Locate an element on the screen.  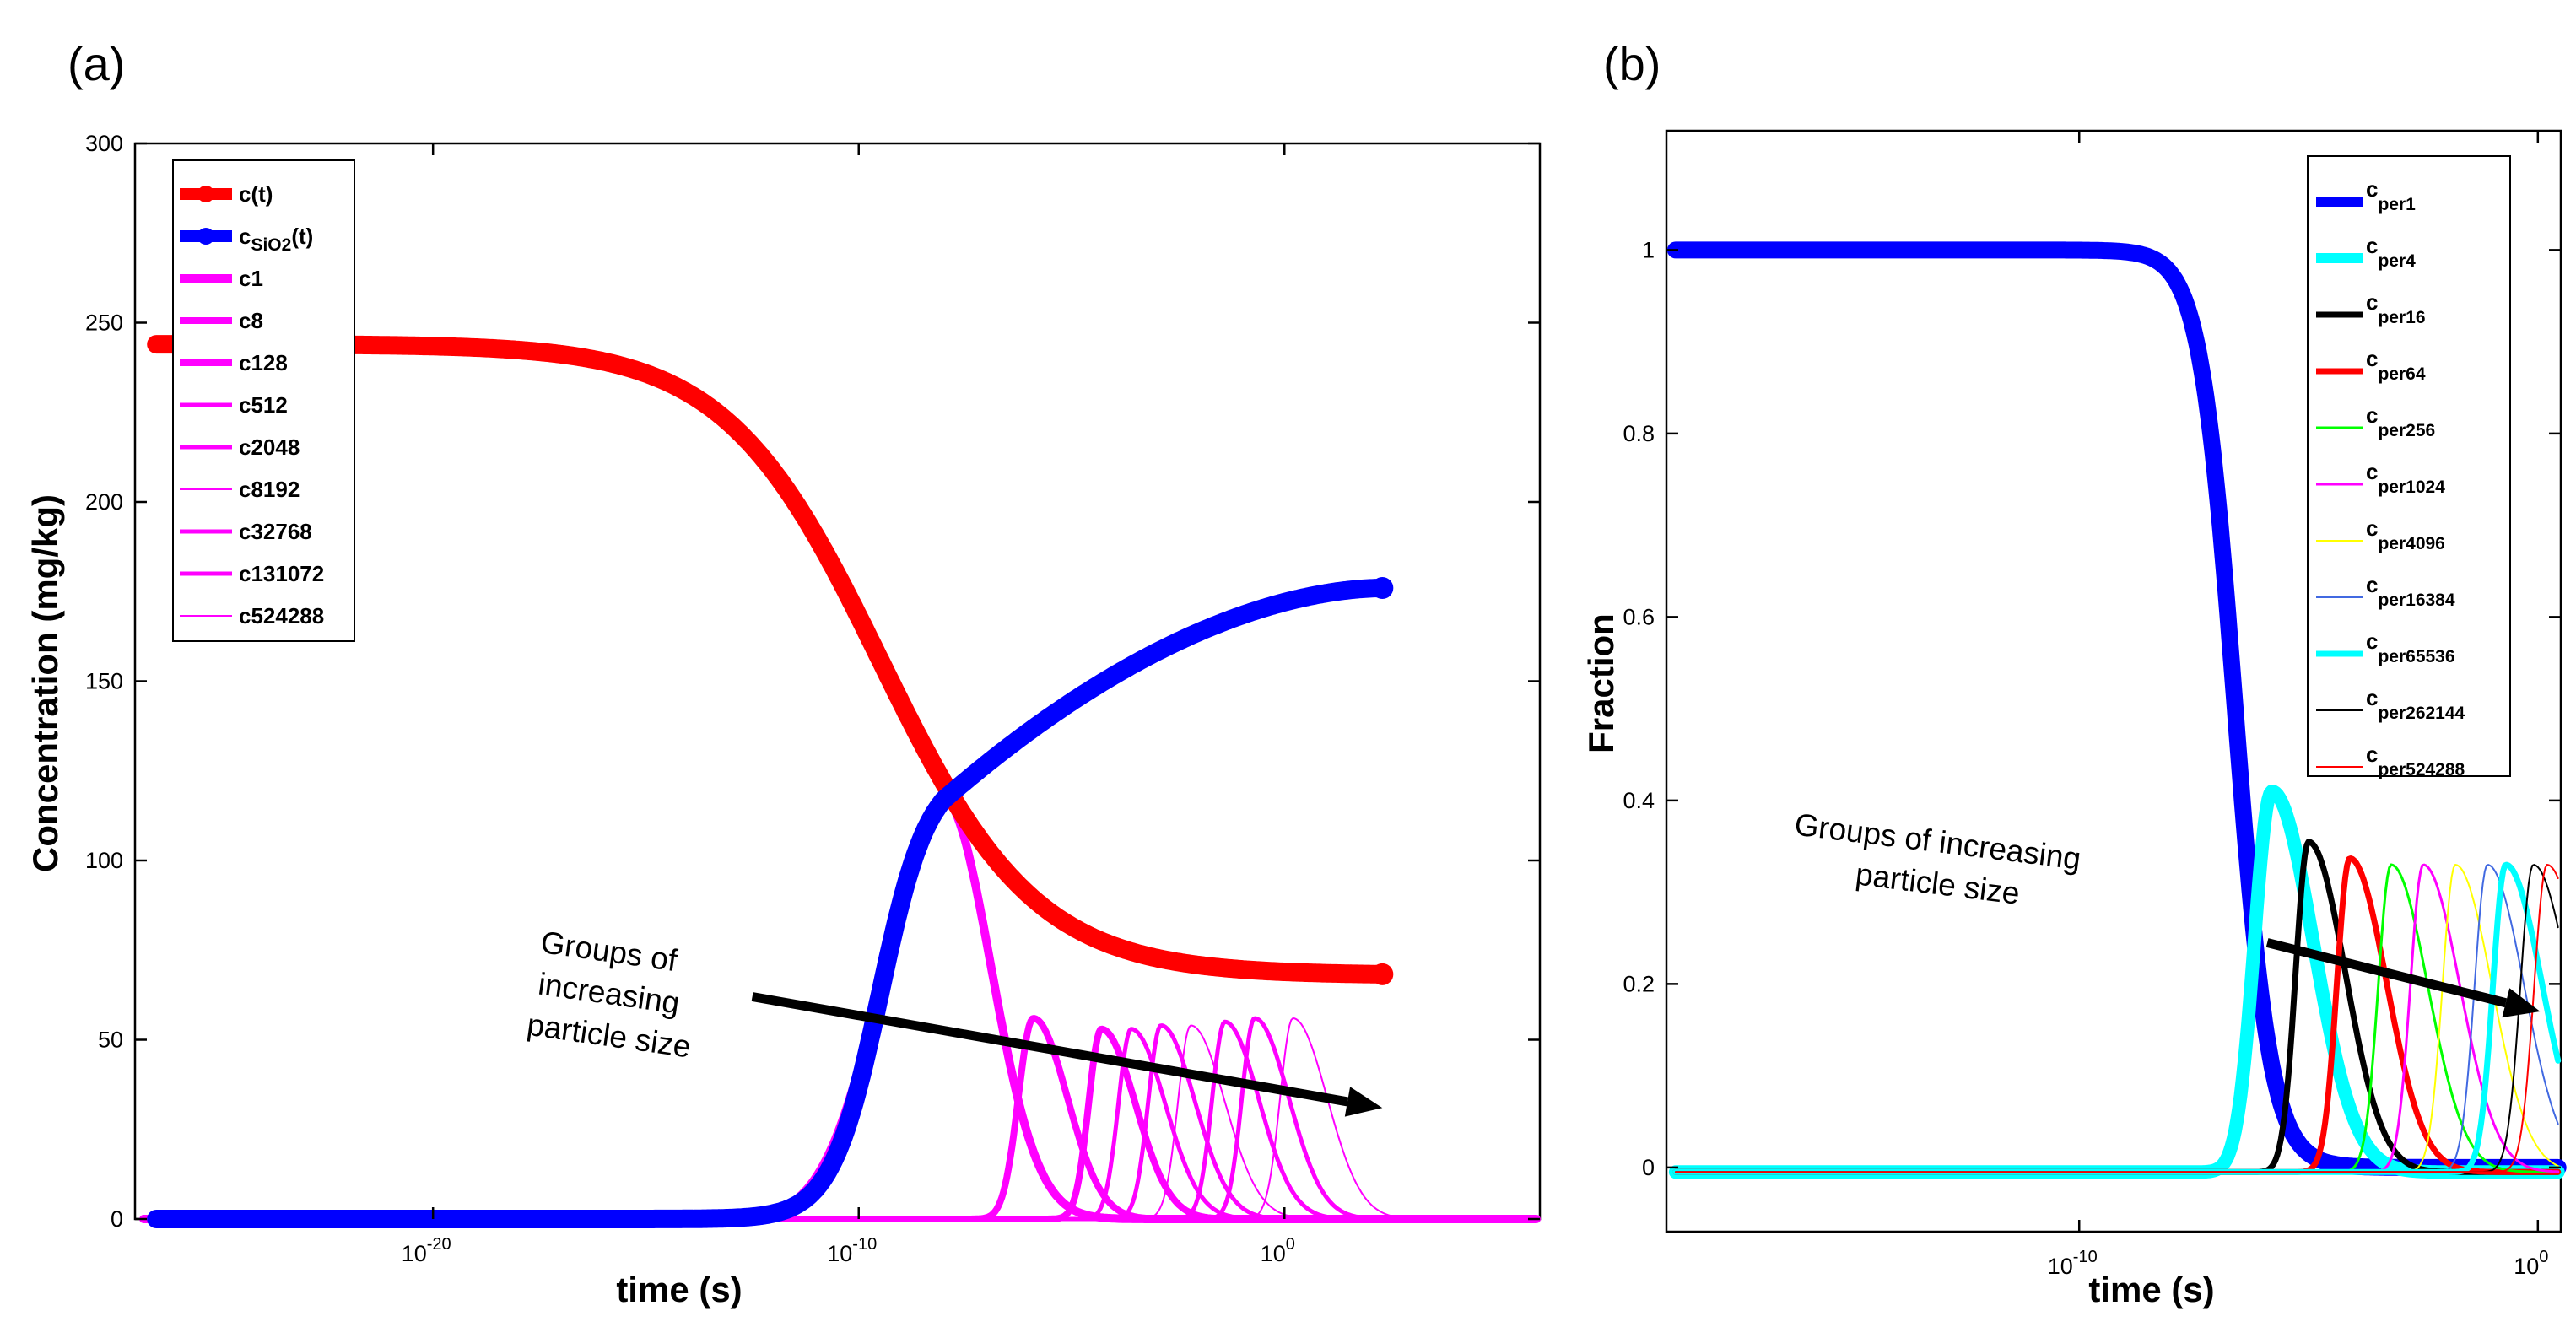
series-line-cper262144 is located at coordinates (2116, 1018).